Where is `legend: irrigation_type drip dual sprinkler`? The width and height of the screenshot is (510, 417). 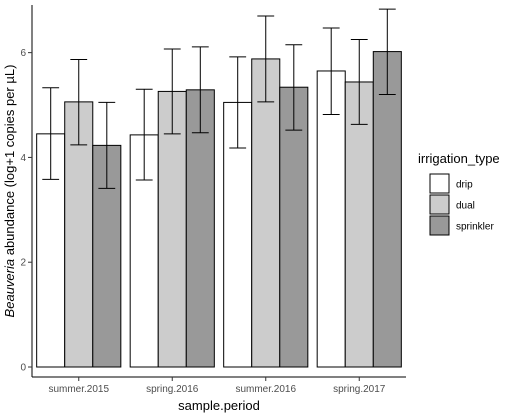 legend: irrigation_type drip dual sprinkler is located at coordinates (459, 193).